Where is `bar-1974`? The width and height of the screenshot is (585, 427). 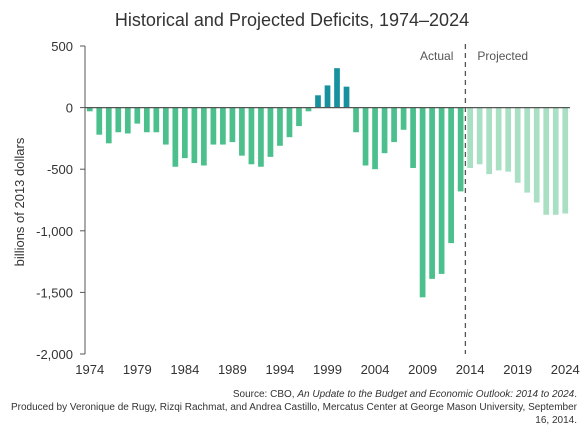 bar-1974 is located at coordinates (89, 109).